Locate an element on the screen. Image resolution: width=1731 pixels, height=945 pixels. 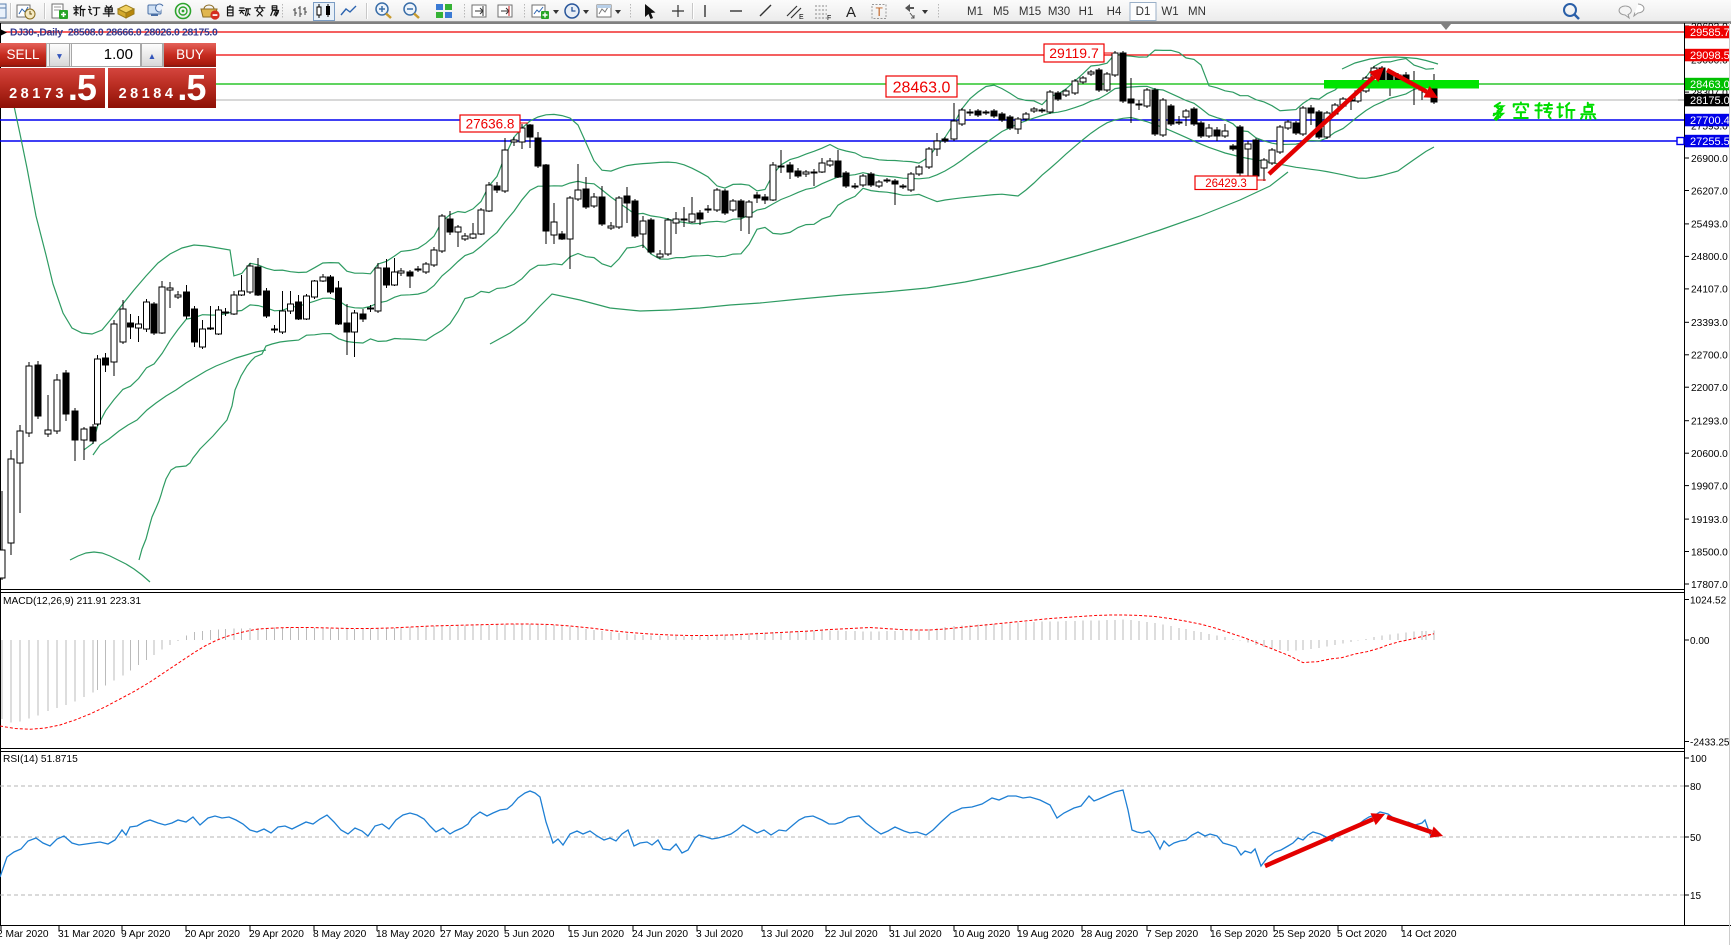
svg-text: M30 is located at coordinates (1059, 12).